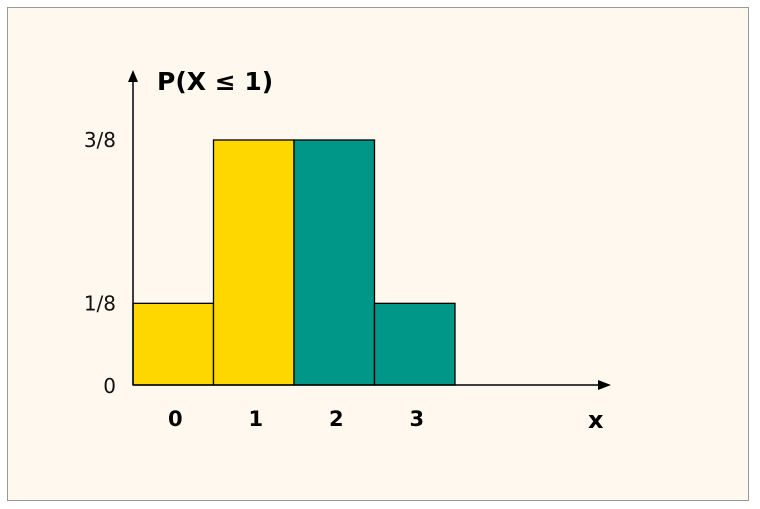  What do you see at coordinates (255, 419) in the screenshot?
I see `x-tick-label-1: 1` at bounding box center [255, 419].